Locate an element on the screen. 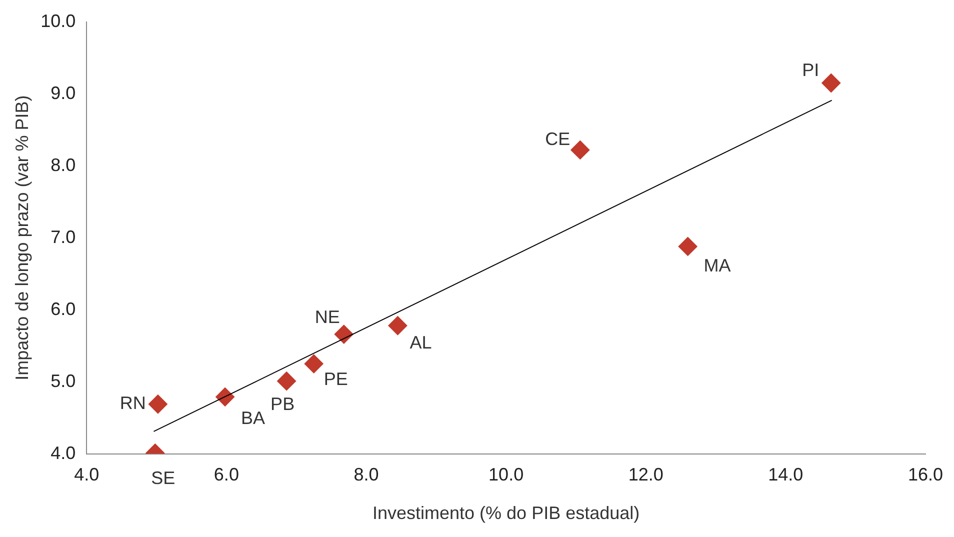 This screenshot has width=954, height=537. annotation: PB is located at coordinates (282, 404).